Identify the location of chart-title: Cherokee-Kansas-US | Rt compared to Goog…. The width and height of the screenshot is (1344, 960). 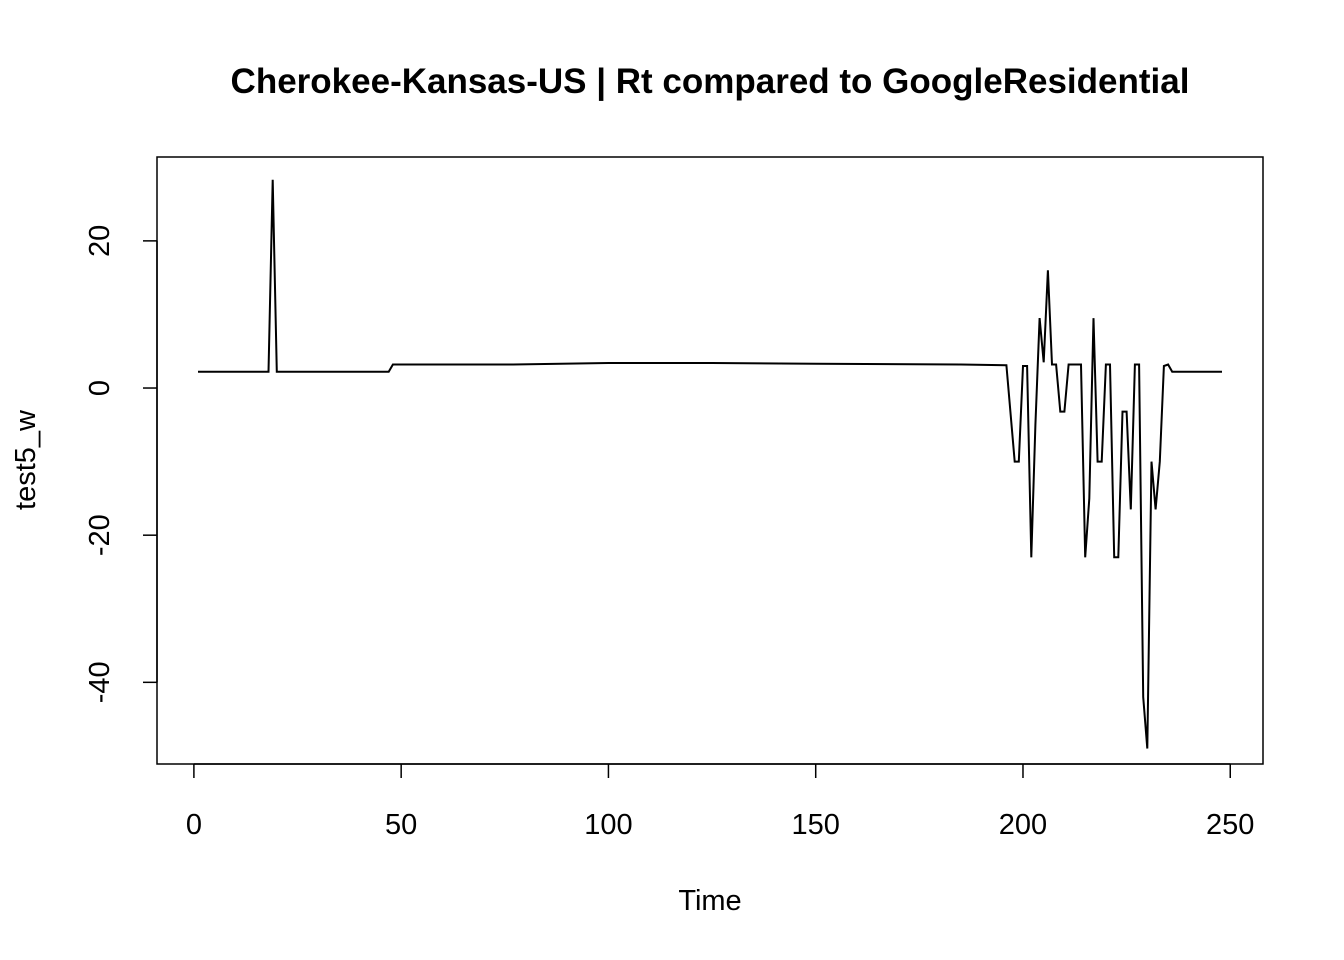
(710, 81).